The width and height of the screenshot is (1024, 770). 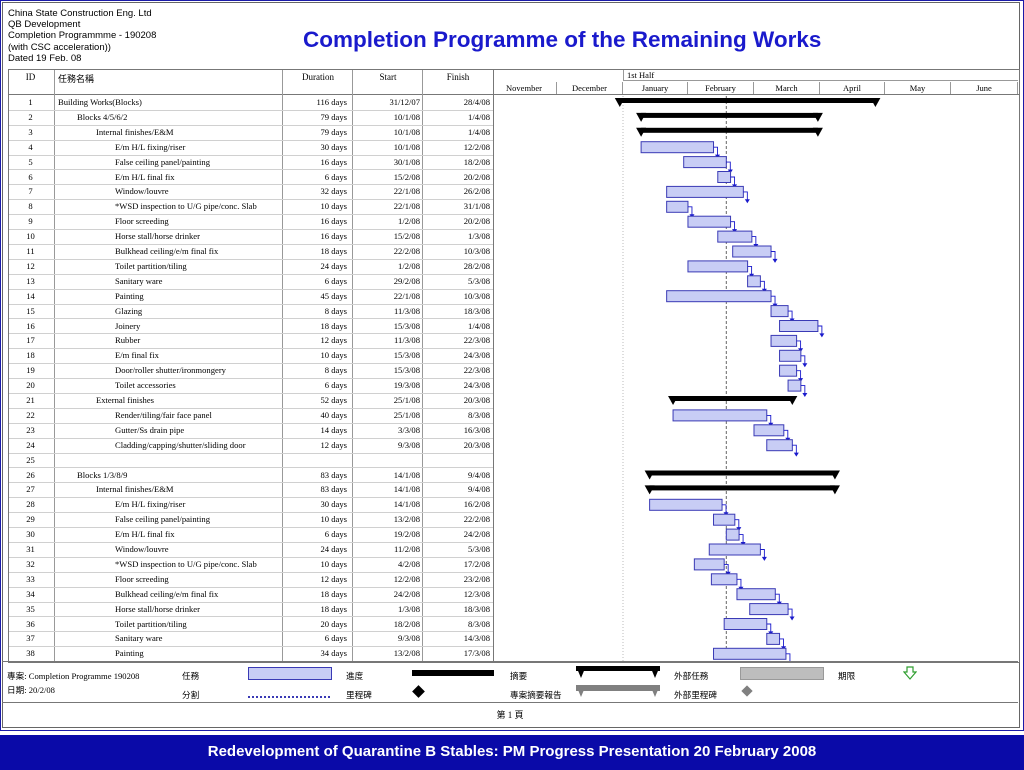 What do you see at coordinates (251, 118) in the screenshot?
I see `table-row: 2 Blocks 4/5/6/2 79 days 10/1/08 1/4/08` at bounding box center [251, 118].